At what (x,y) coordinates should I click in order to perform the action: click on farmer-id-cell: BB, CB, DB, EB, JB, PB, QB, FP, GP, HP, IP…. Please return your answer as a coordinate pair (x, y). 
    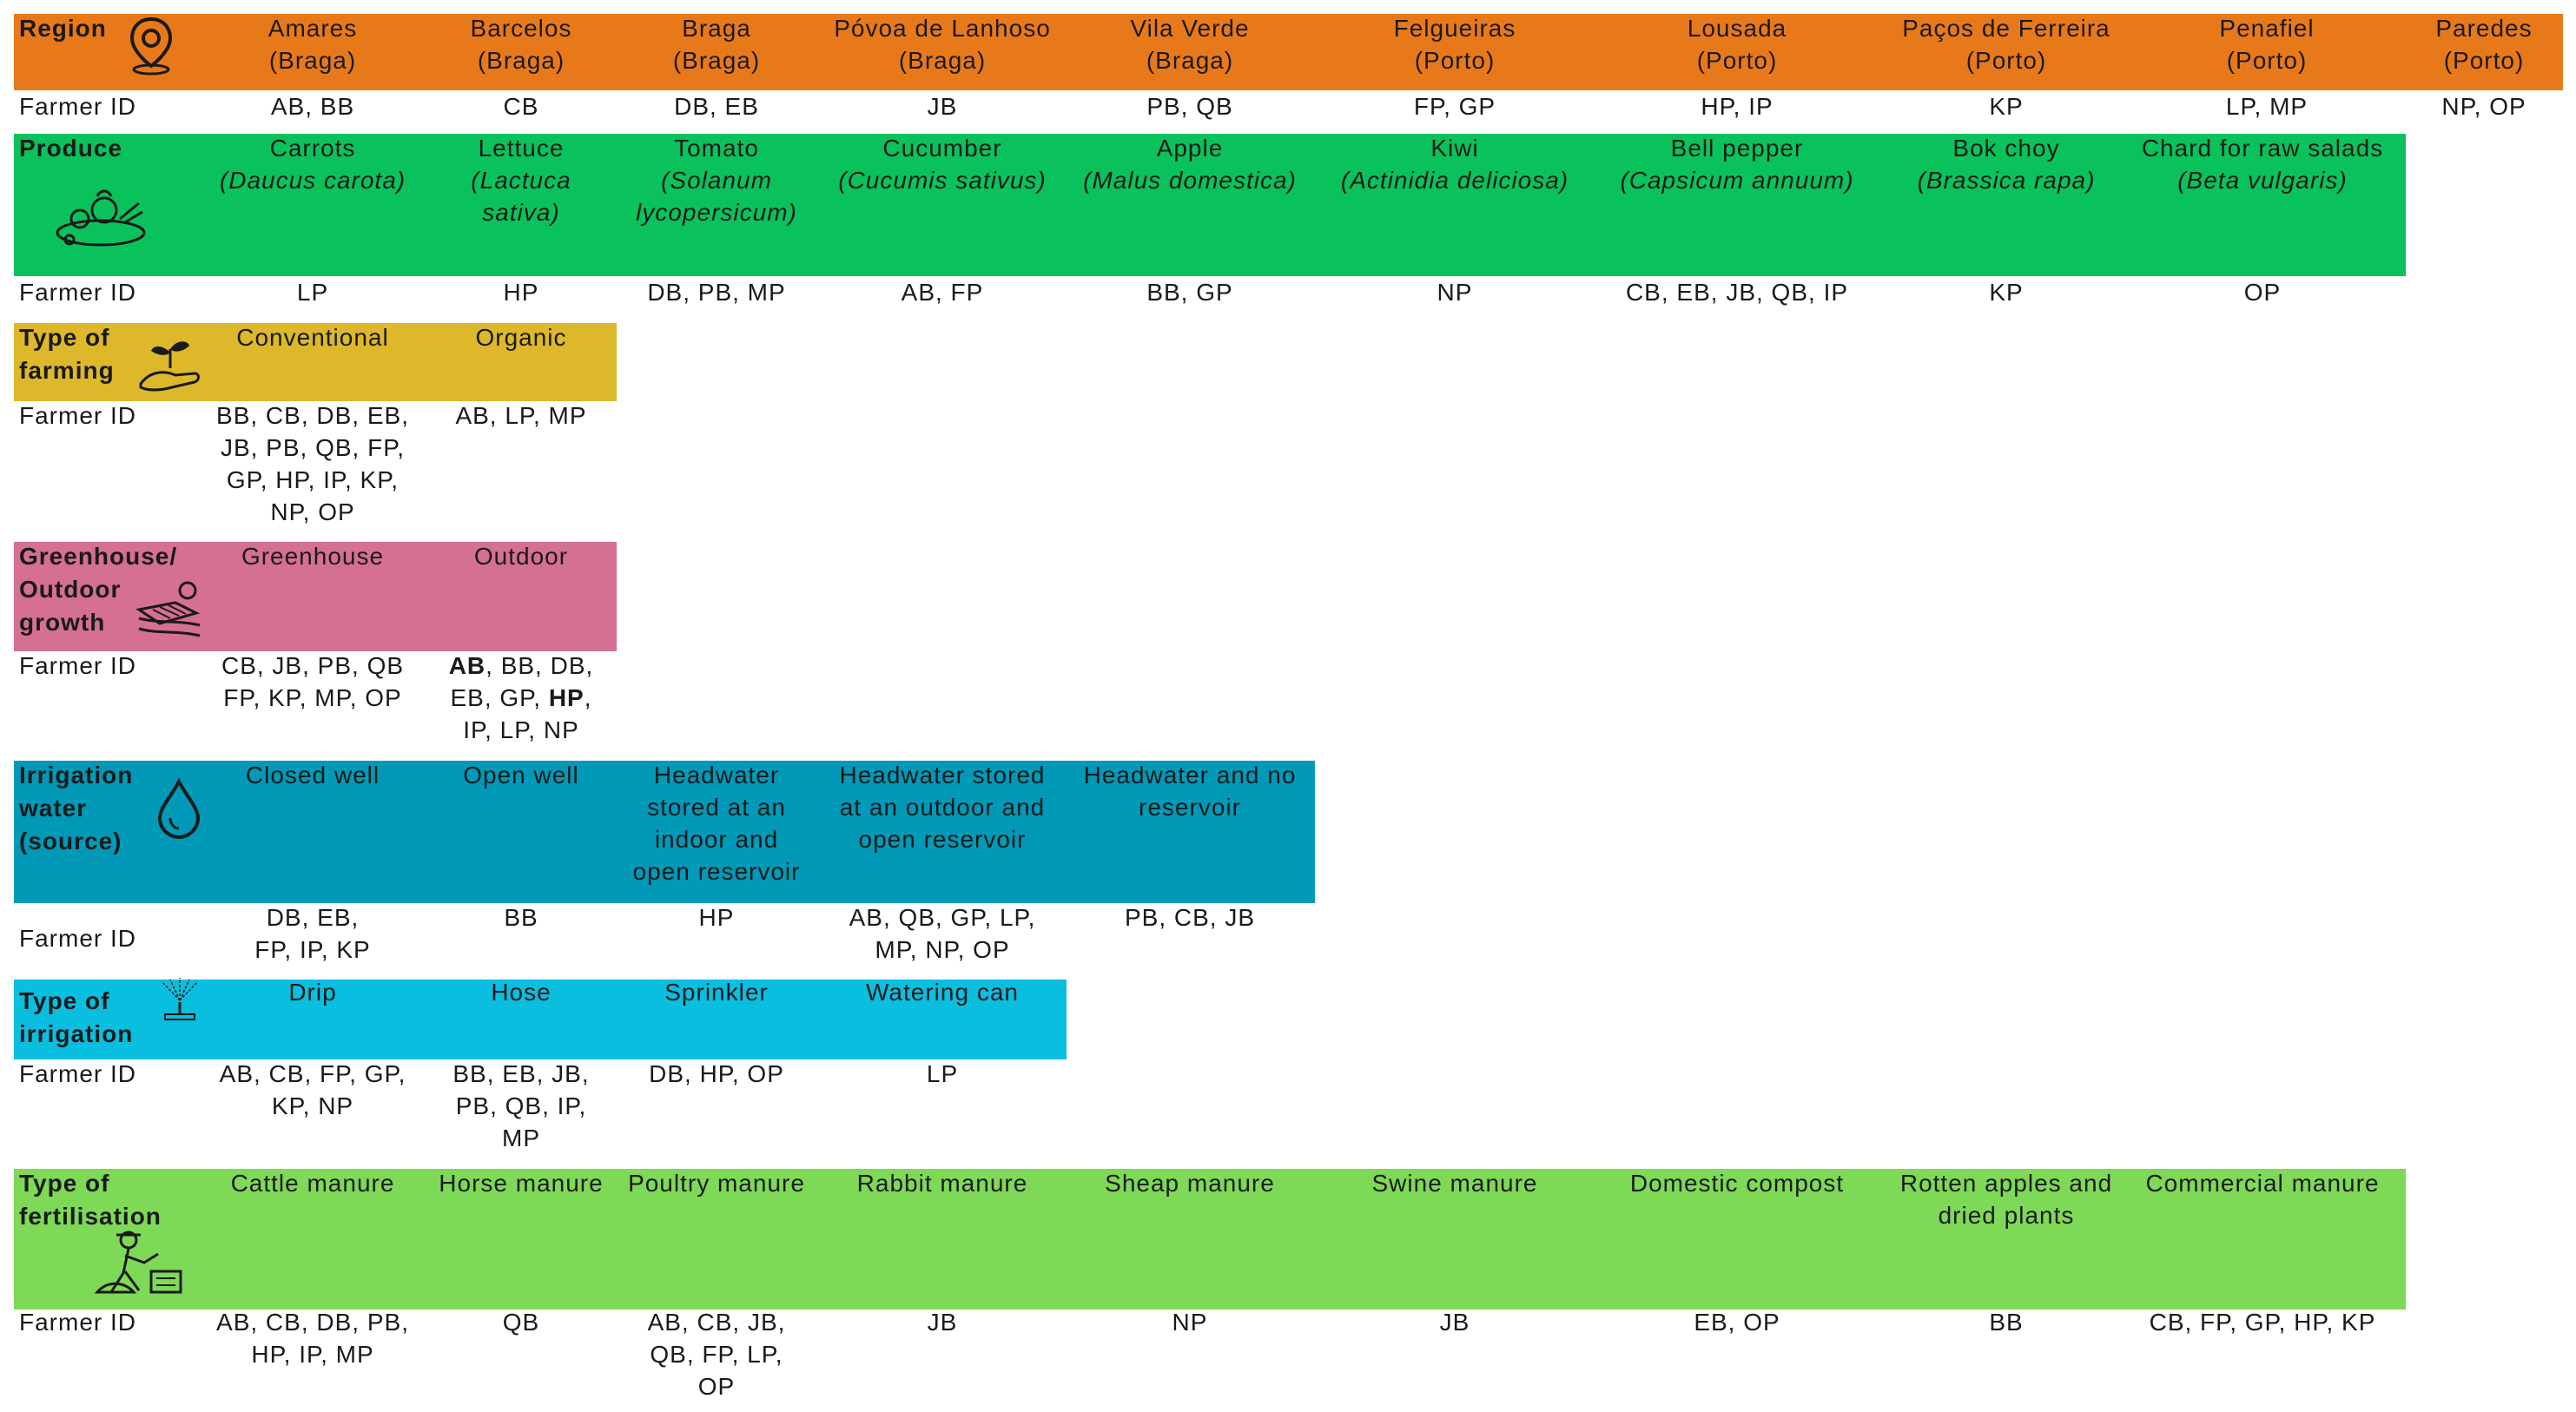
    Looking at the image, I should click on (313, 463).